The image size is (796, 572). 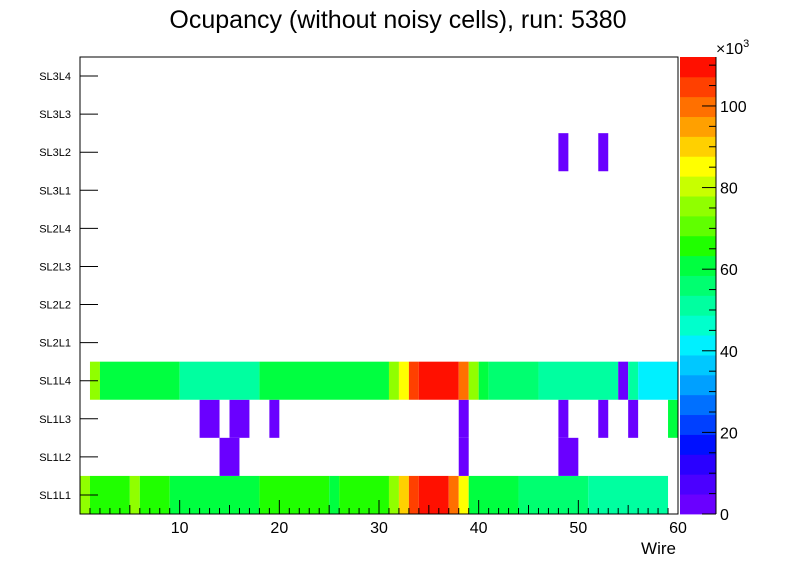 I want to click on y-tick-label-sl1l4: SL1L4, so click(x=55, y=382).